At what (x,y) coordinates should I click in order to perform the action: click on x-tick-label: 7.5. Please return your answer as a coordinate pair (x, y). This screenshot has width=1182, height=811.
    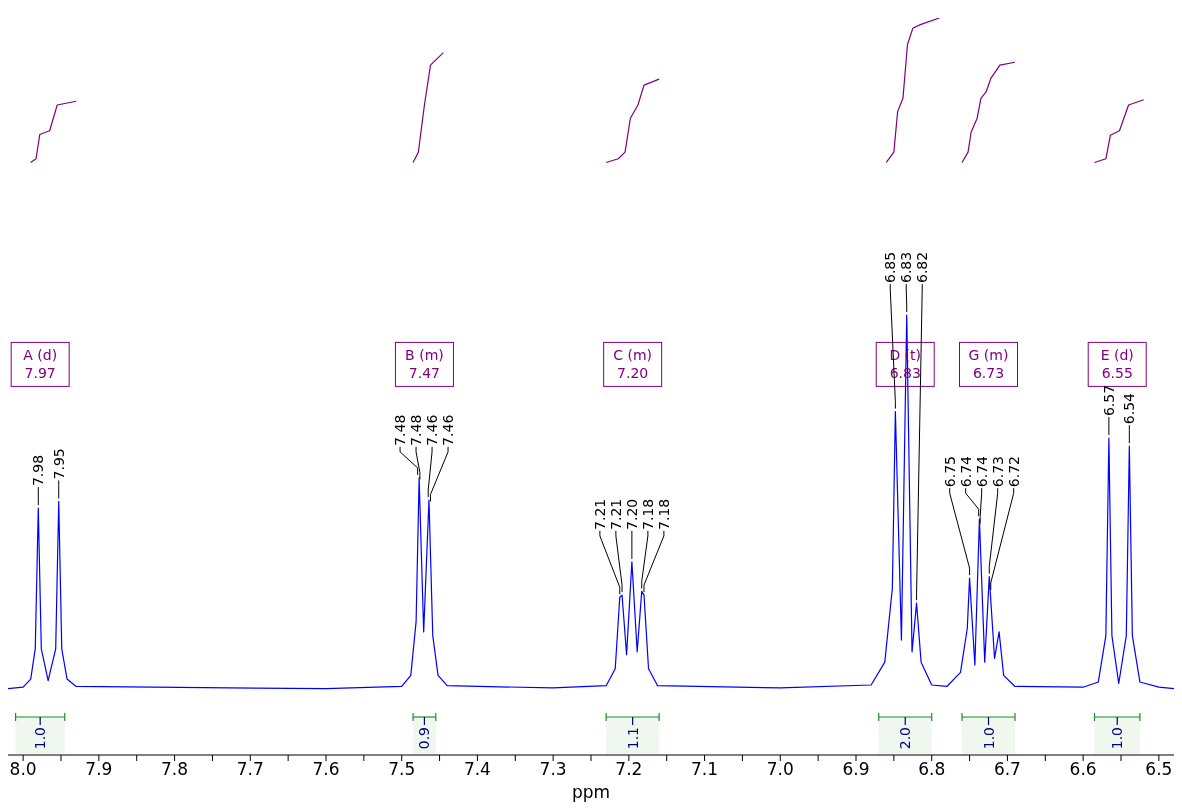
    Looking at the image, I should click on (402, 769).